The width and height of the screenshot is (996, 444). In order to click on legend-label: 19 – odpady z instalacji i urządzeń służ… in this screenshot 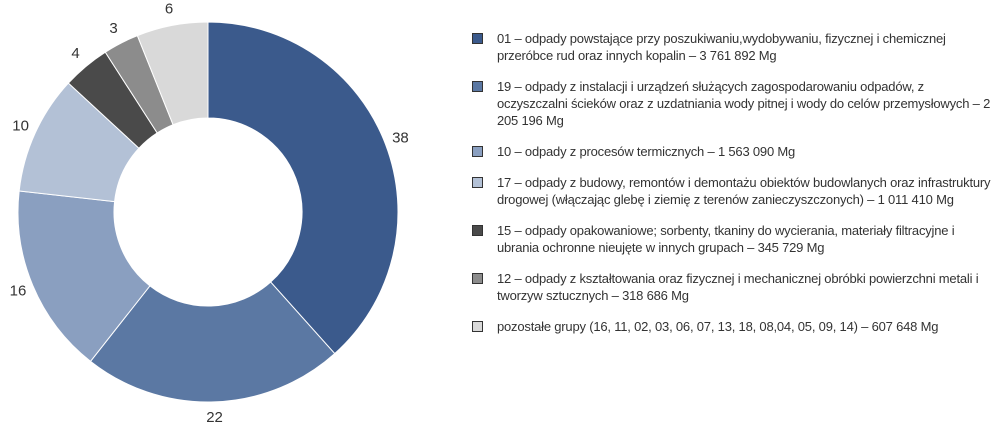, I will do `click(744, 103)`.